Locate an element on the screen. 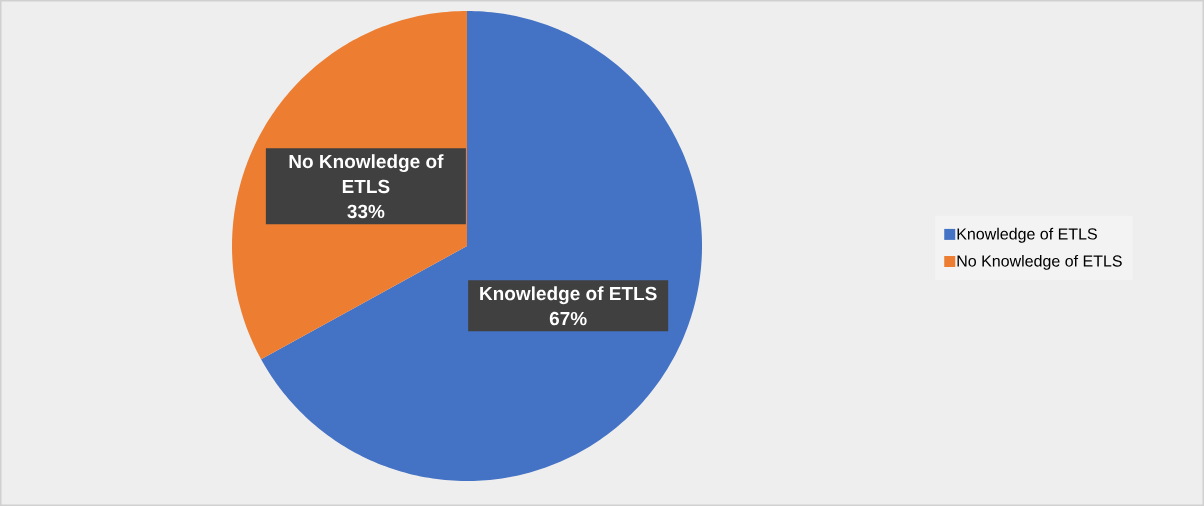  slice-label: Knowledge of ETLS is located at coordinates (568, 295).